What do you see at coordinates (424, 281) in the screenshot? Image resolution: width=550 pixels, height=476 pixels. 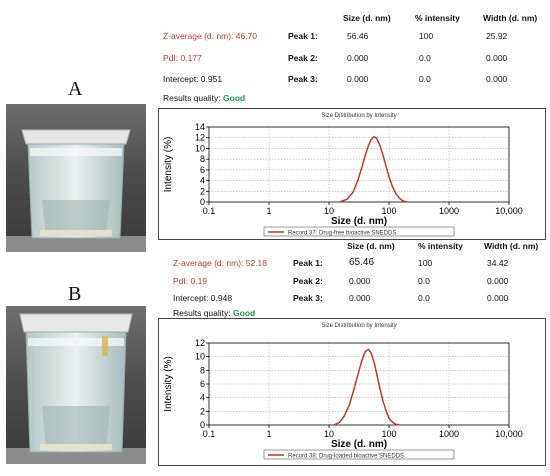 I see `peak2-intensity-b: 0.0` at bounding box center [424, 281].